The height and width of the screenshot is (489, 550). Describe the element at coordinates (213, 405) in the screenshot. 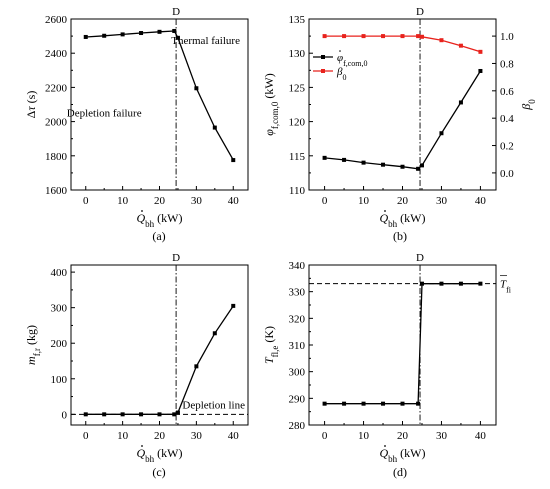

I see `depletion-line-label: Depletion line` at that location.